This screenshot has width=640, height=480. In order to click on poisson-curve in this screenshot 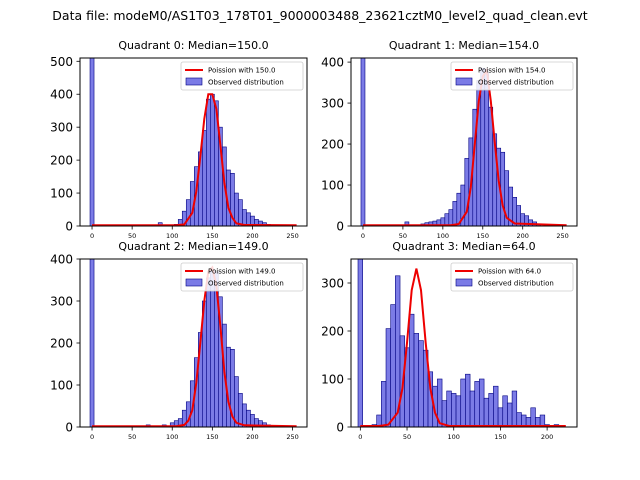, I will do `click(194, 160)`.